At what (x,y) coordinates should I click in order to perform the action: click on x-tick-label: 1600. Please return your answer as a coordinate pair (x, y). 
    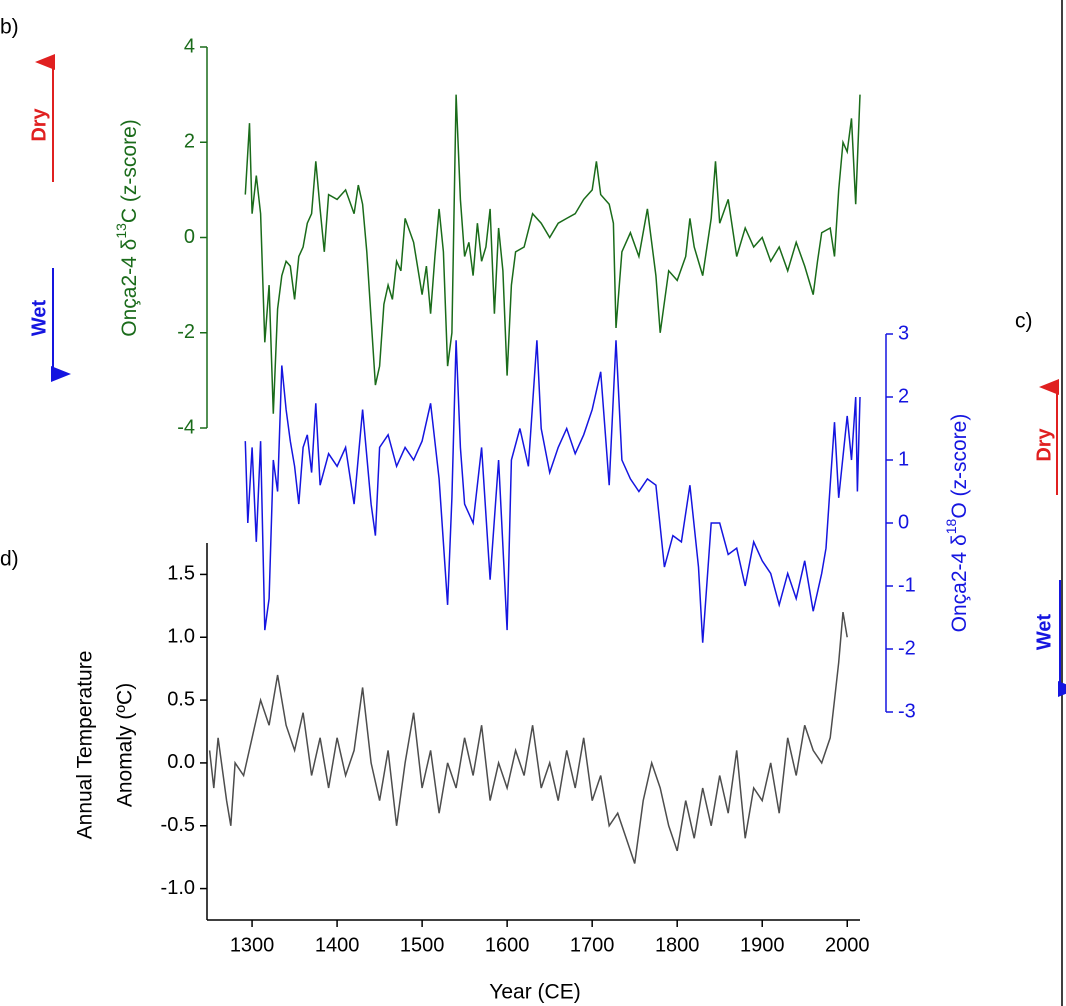
    Looking at the image, I should click on (507, 945).